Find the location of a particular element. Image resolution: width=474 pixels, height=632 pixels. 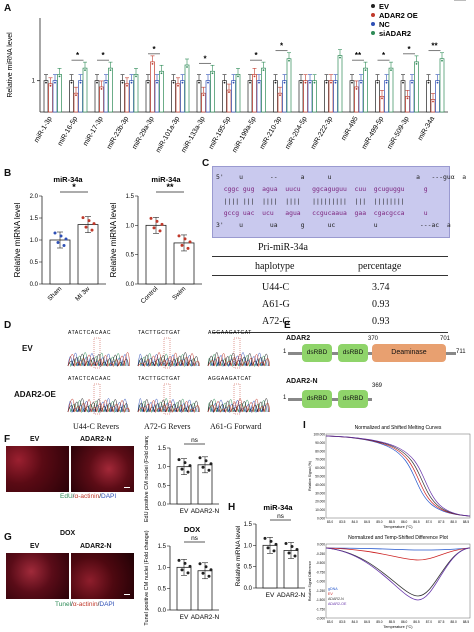

base-calls: AGGAAGATCAT is located at coordinates (230, 333).